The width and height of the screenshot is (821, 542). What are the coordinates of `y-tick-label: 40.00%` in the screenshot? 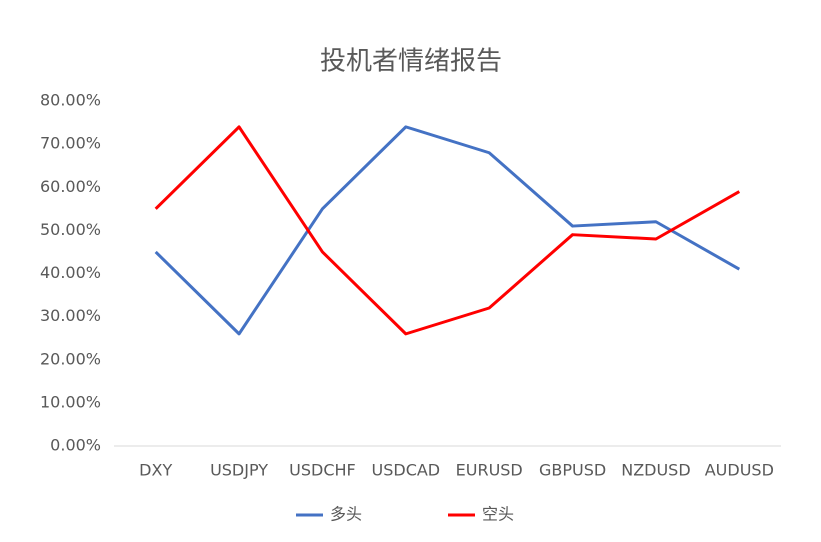 It's located at (70, 272).